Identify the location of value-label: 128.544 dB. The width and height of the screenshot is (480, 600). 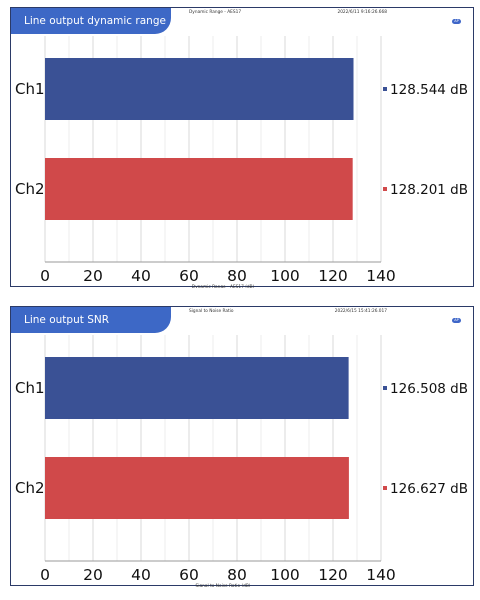
(429, 90).